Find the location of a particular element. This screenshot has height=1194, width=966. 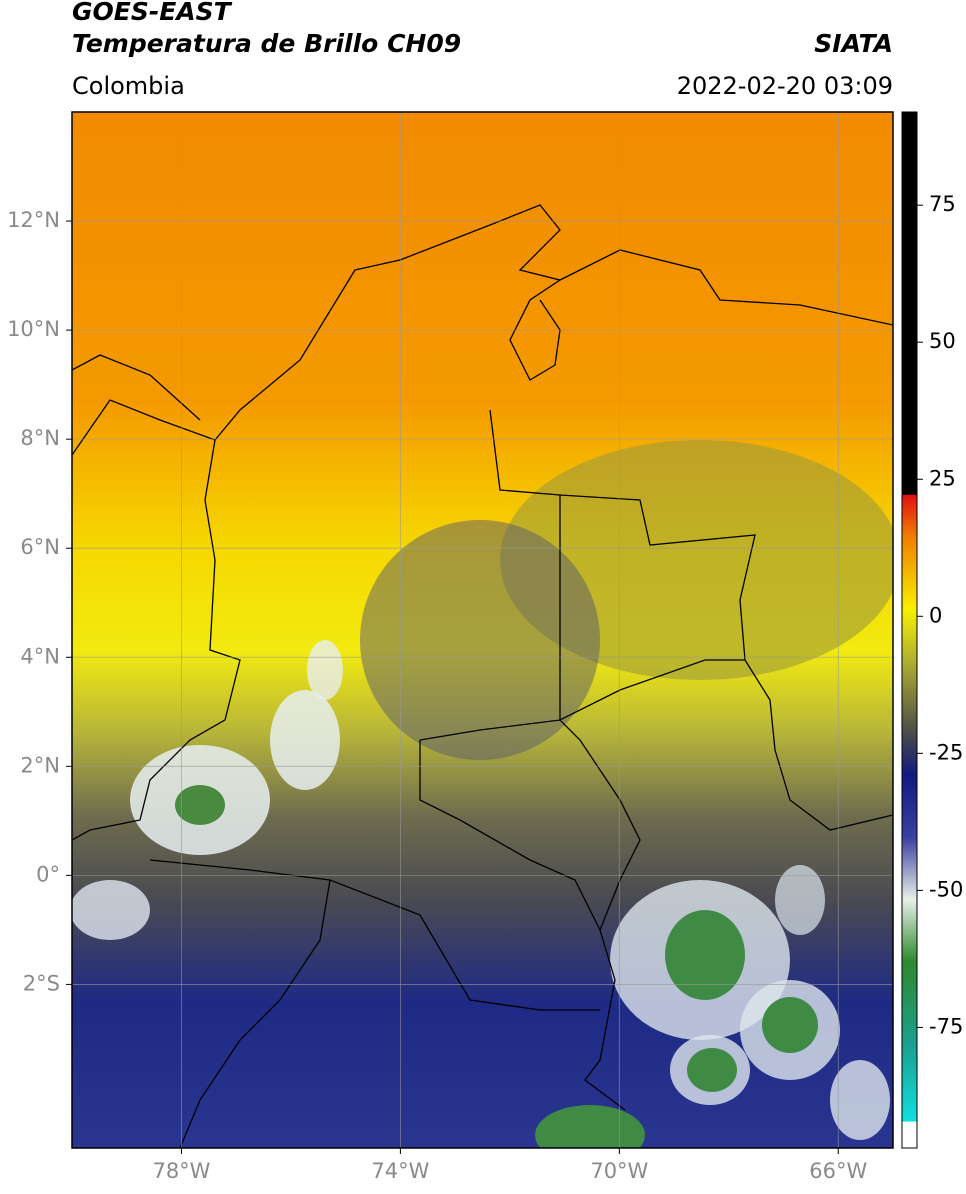

datetime: 2022-02-20 03:09 is located at coordinates (785, 86).